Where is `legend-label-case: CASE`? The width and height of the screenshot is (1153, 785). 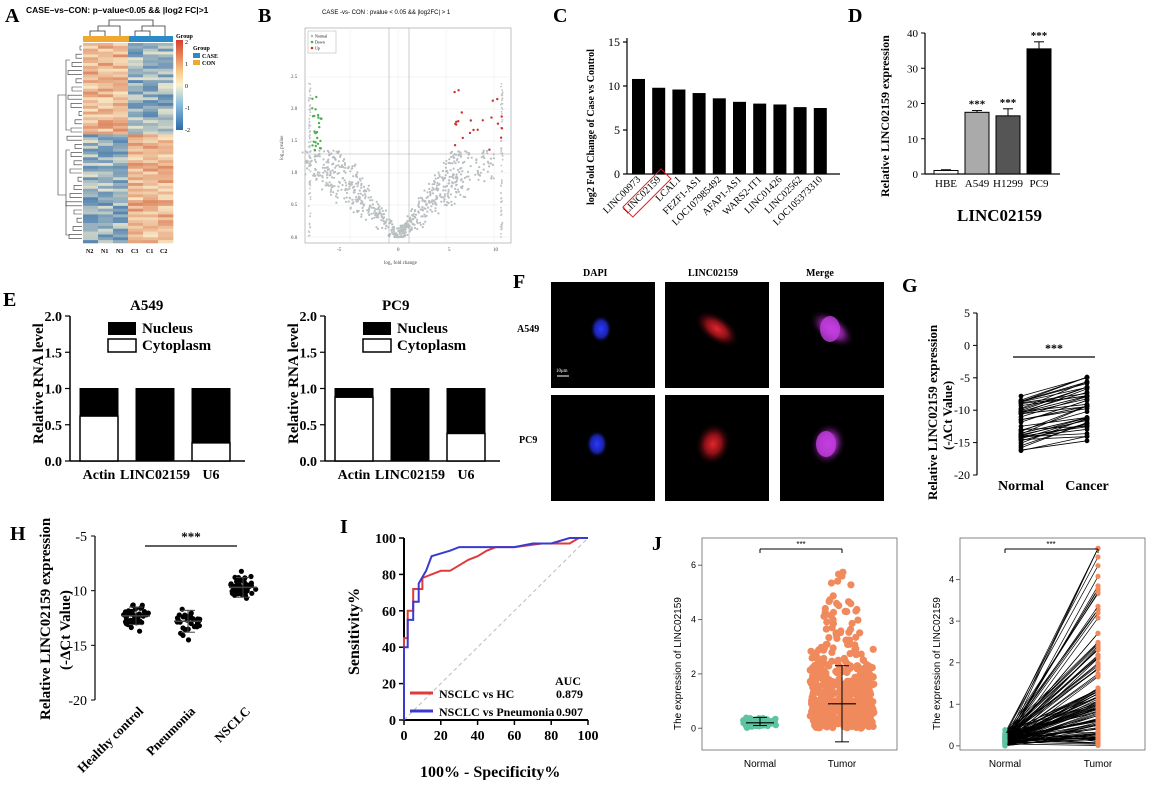 legend-label-case: CASE is located at coordinates (210, 57).